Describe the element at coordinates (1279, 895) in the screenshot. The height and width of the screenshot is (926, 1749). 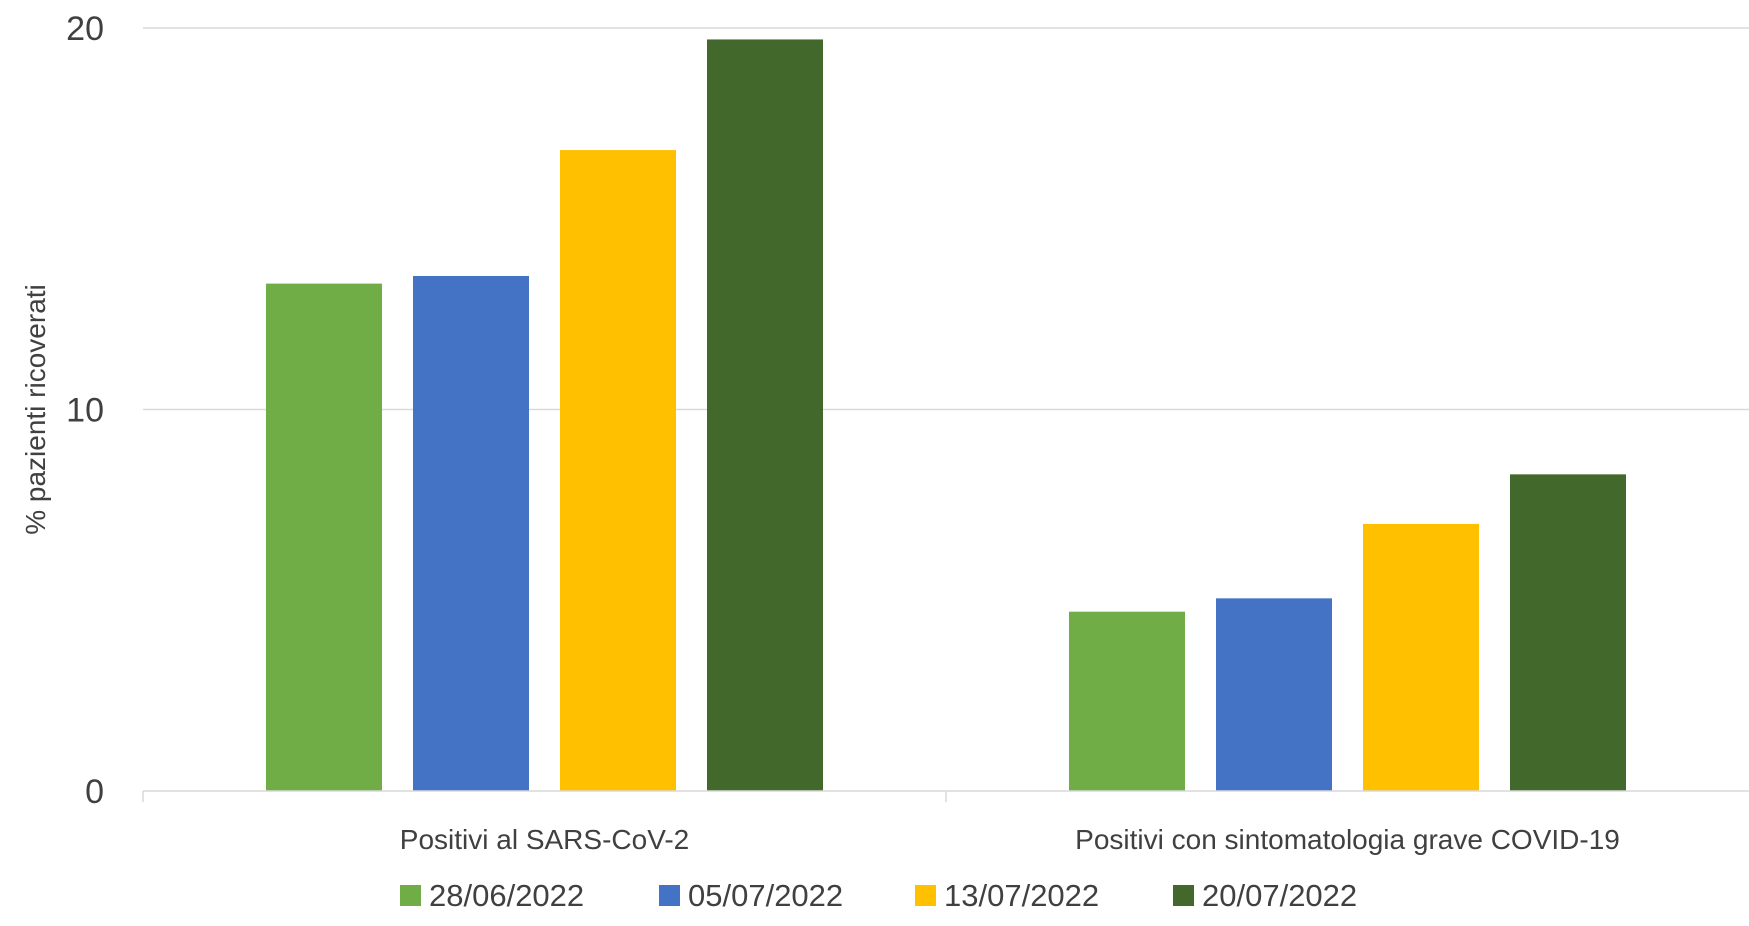
I see `legend-label: 20/07/2022` at that location.